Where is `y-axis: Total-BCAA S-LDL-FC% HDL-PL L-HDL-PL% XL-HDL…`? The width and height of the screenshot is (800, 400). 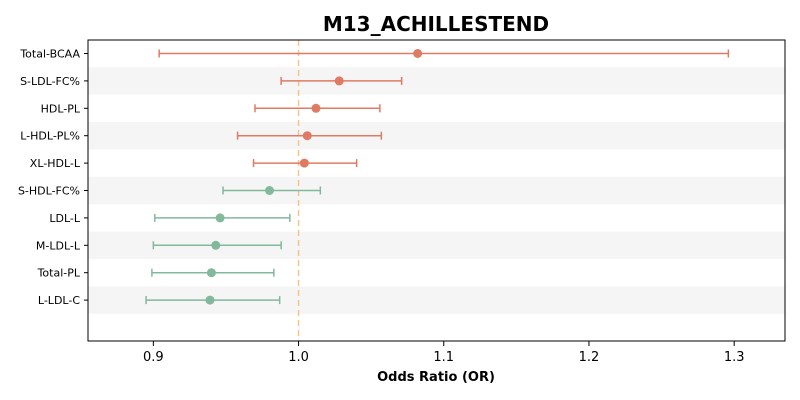
y-axis: Total-BCAA S-LDL-FC% HDL-PL L-HDL-PL% XL-HDL… is located at coordinates (53, 177).